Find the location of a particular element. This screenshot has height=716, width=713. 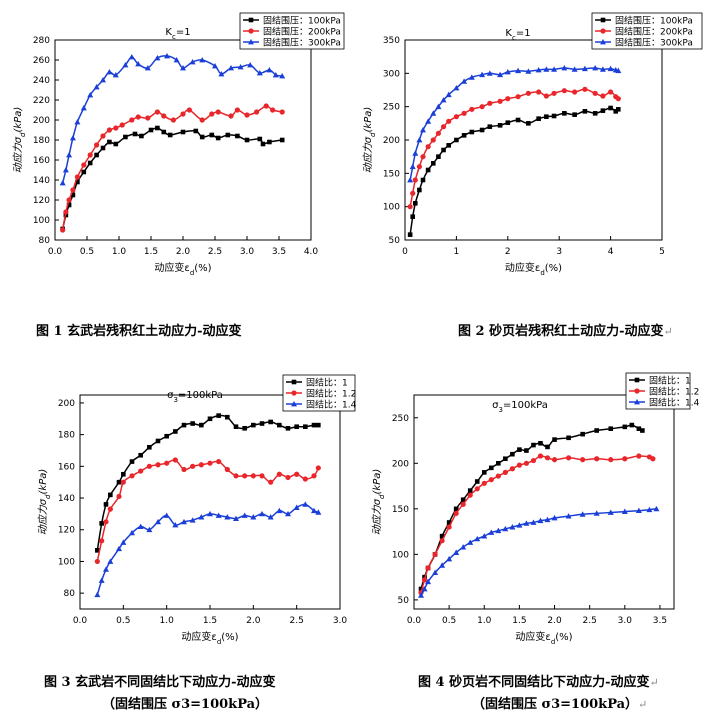

x-tick-label: 2.0 is located at coordinates (253, 621).